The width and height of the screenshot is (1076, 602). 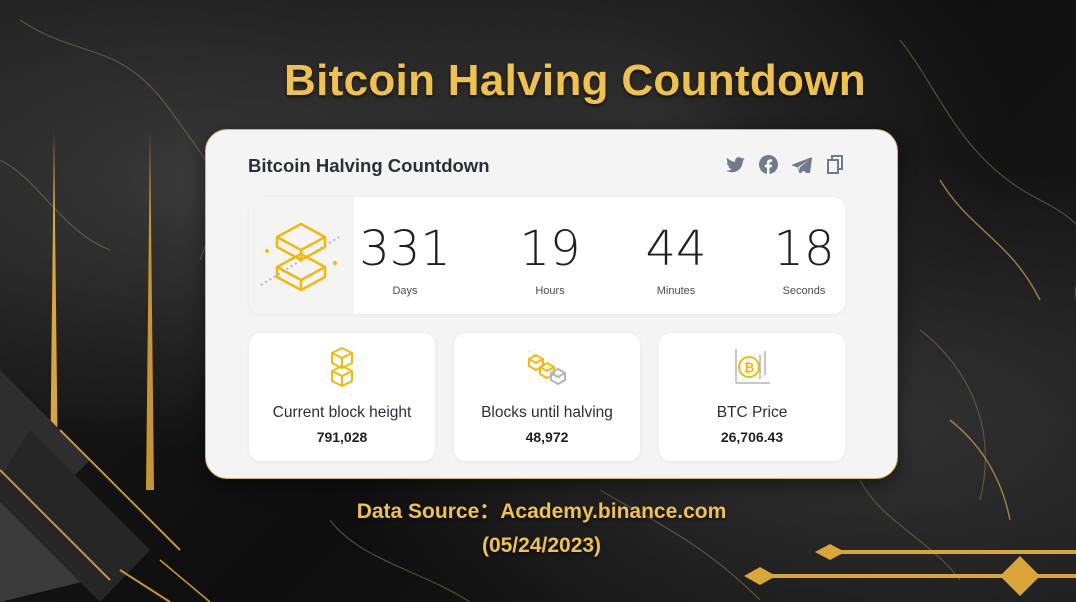 I want to click on data-source-date: (05/24/2023), so click(x=541, y=545).